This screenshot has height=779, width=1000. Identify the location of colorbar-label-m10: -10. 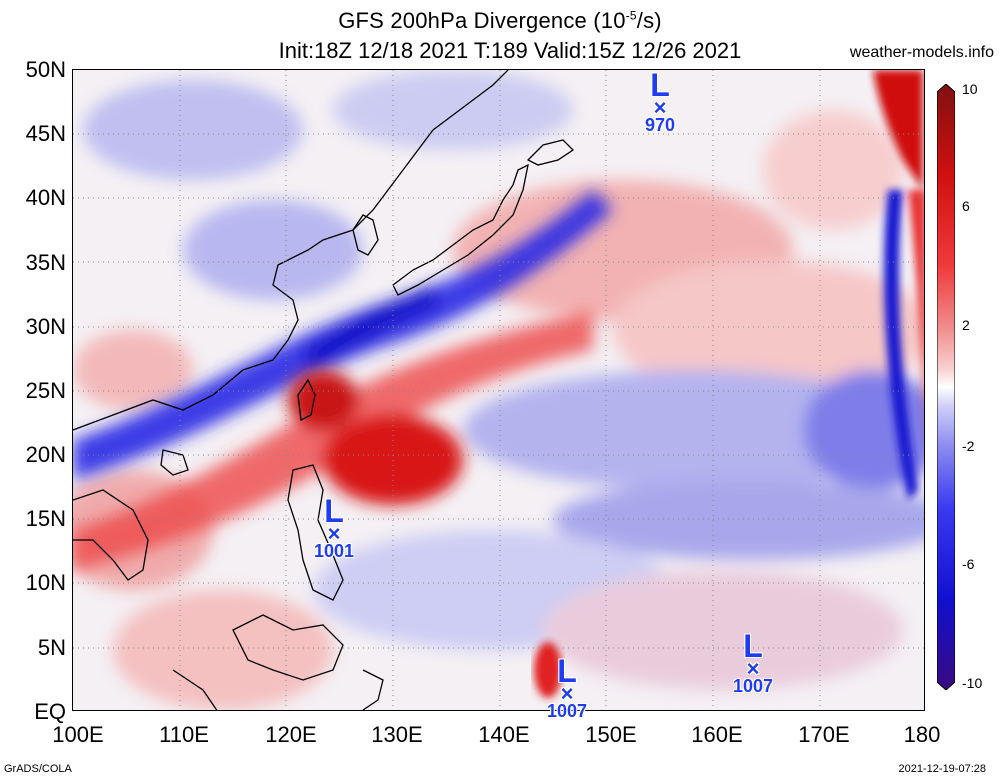
(972, 683).